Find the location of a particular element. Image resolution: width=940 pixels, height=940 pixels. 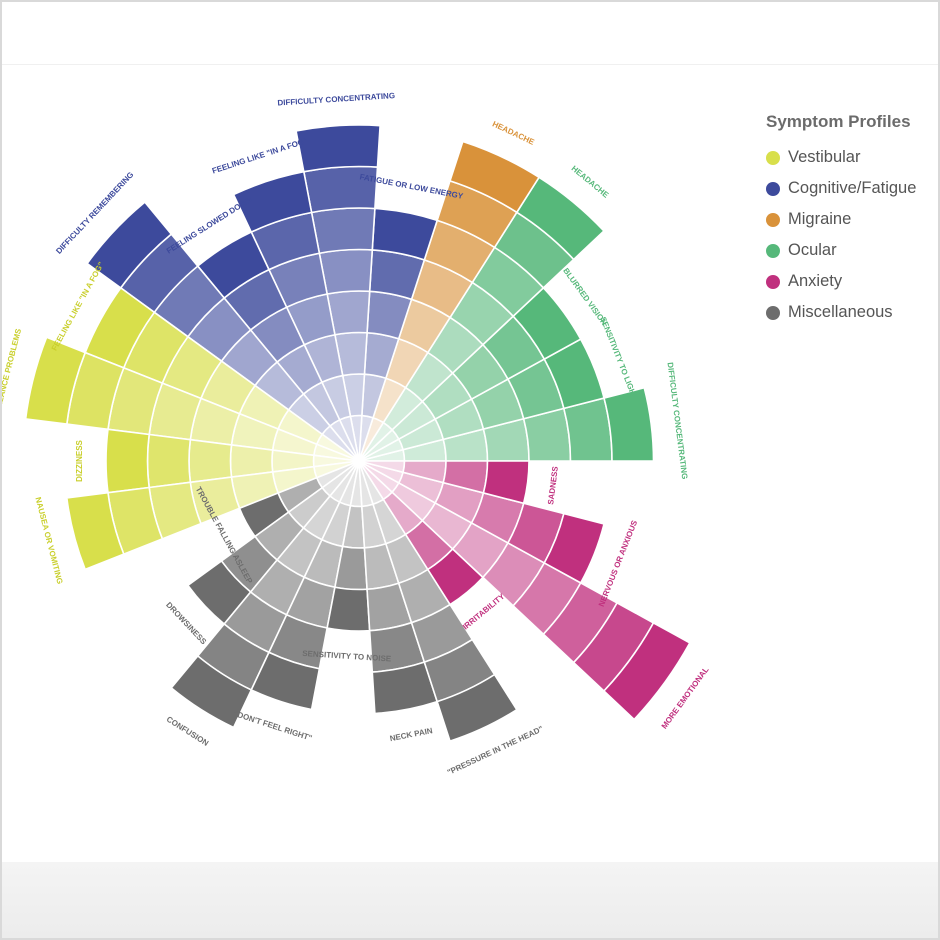

symptom-label: IRRITABILITY is located at coordinates (484, 611).